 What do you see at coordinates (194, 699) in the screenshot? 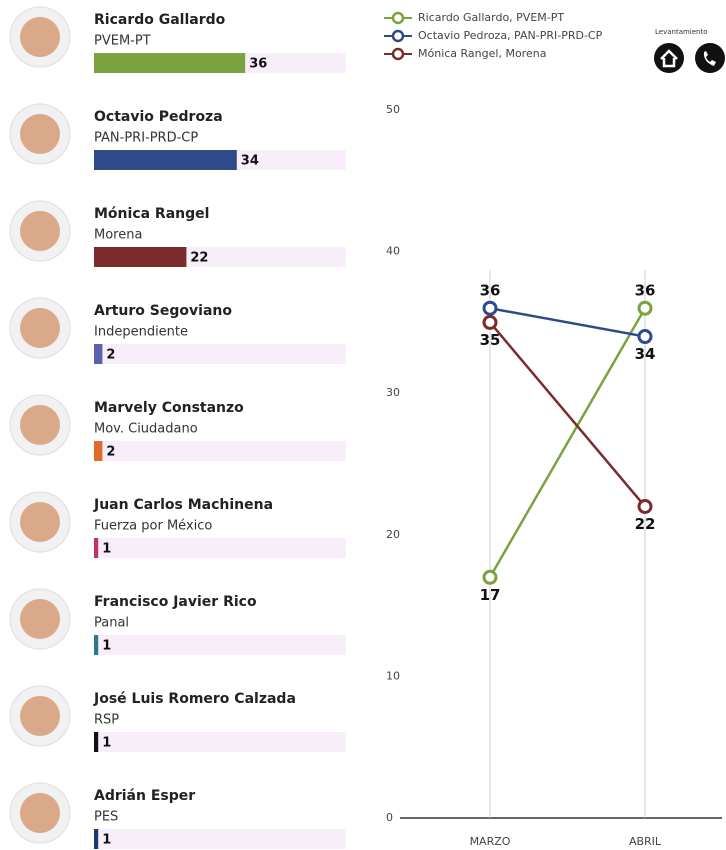
I see `candidate-name: José Luis Romero Calzada` at bounding box center [194, 699].